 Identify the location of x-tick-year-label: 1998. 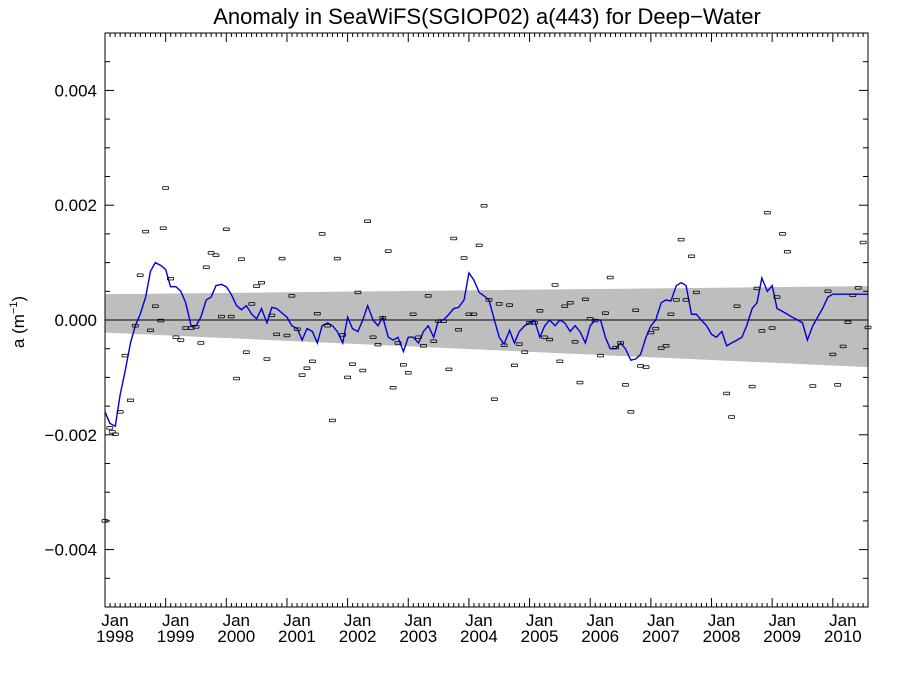
(115, 636).